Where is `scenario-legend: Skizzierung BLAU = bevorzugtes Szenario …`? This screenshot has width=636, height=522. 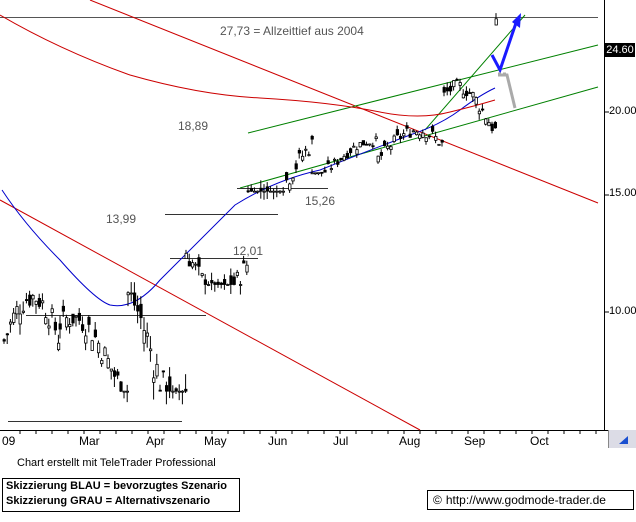
scenario-legend: Skizzierung BLAU = bevorzugtes Szenario … is located at coordinates (121, 495).